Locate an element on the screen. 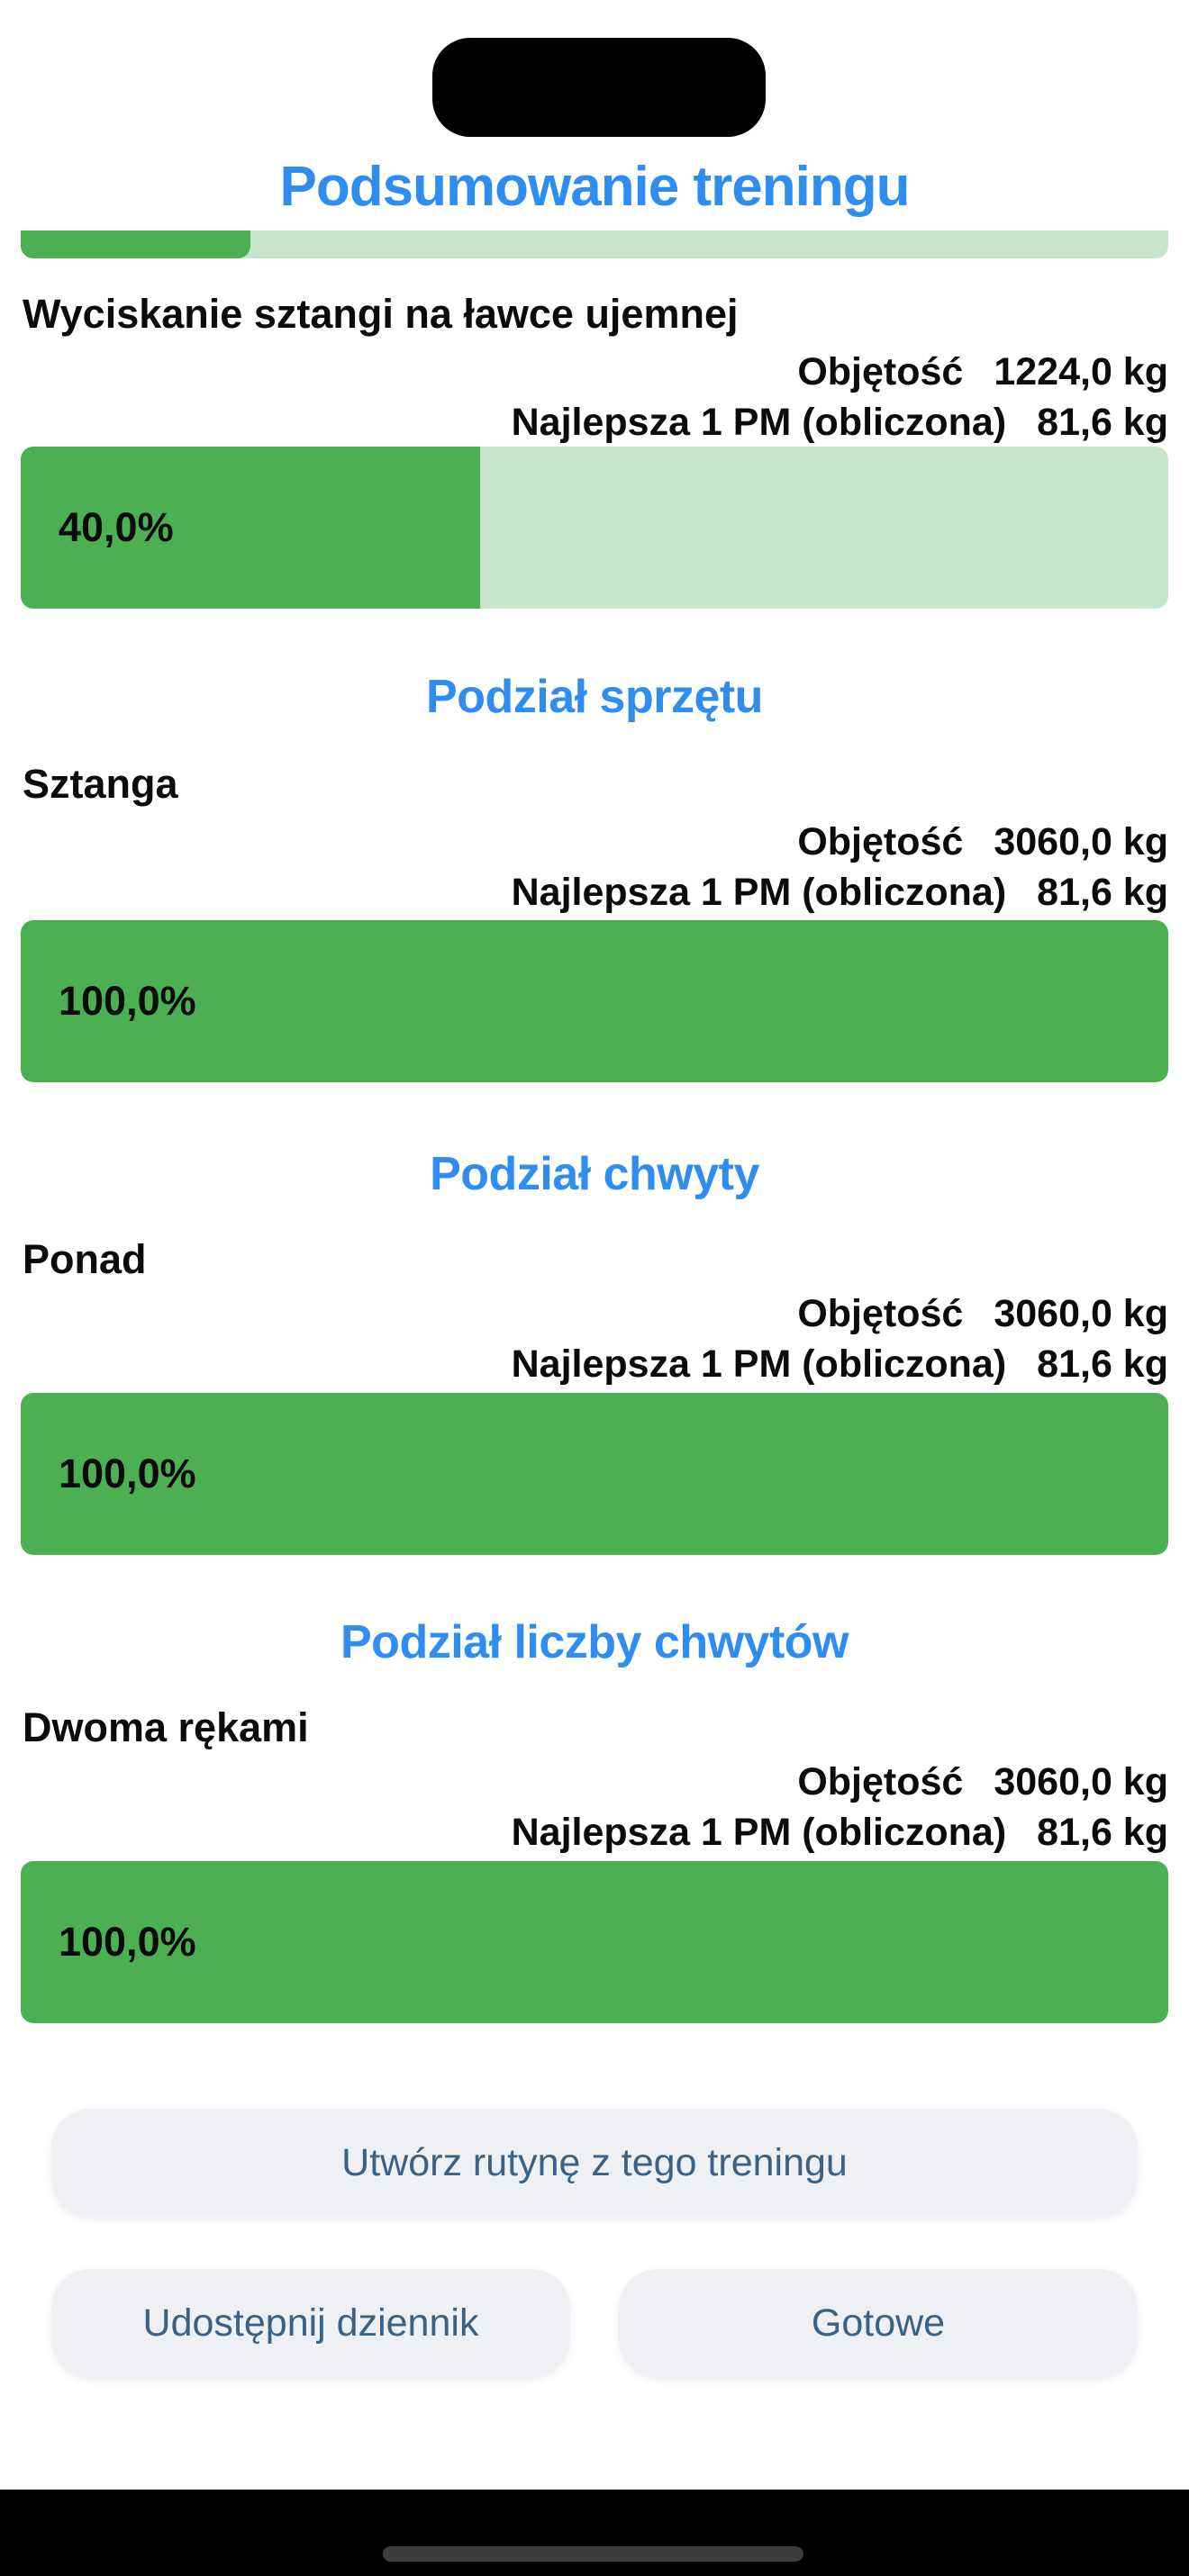 The image size is (1189, 2576). redacted-status-area is located at coordinates (599, 87).